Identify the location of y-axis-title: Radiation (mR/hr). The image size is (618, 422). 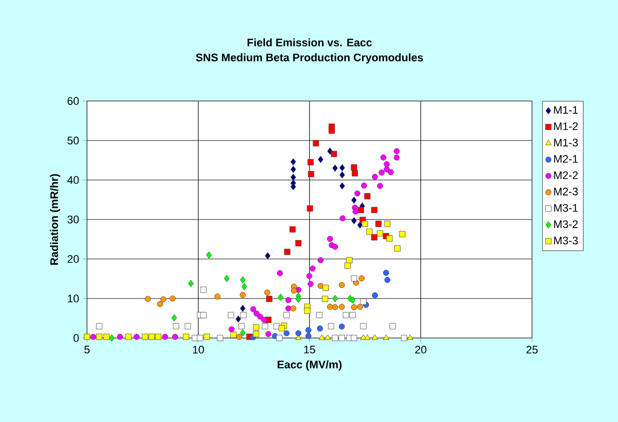
(55, 219).